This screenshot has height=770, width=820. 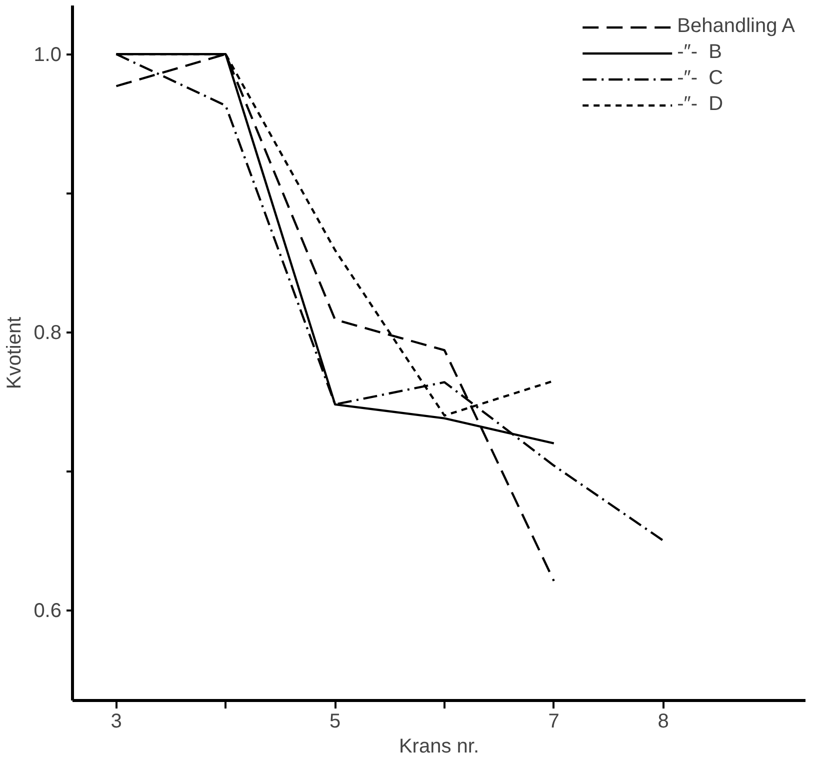 I want to click on legend-label: -″- D, so click(x=700, y=104).